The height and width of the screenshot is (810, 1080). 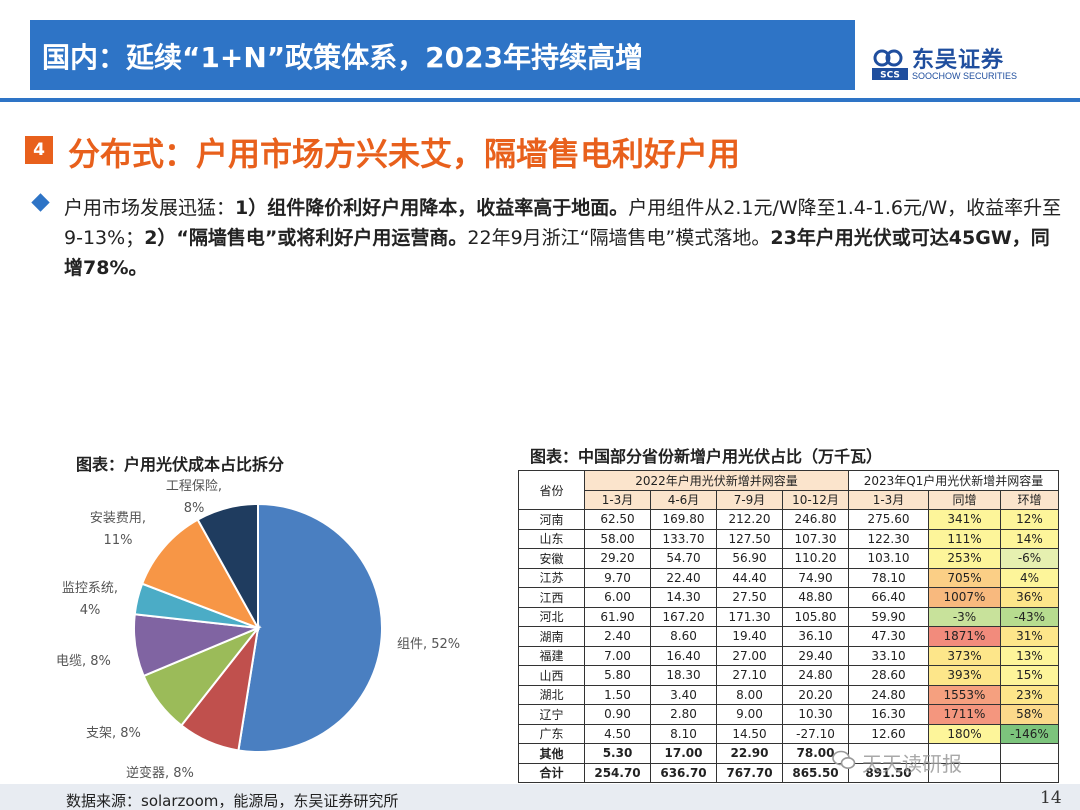 What do you see at coordinates (160, 773) in the screenshot?
I see `pie-label-1: 逆变器, 8%` at bounding box center [160, 773].